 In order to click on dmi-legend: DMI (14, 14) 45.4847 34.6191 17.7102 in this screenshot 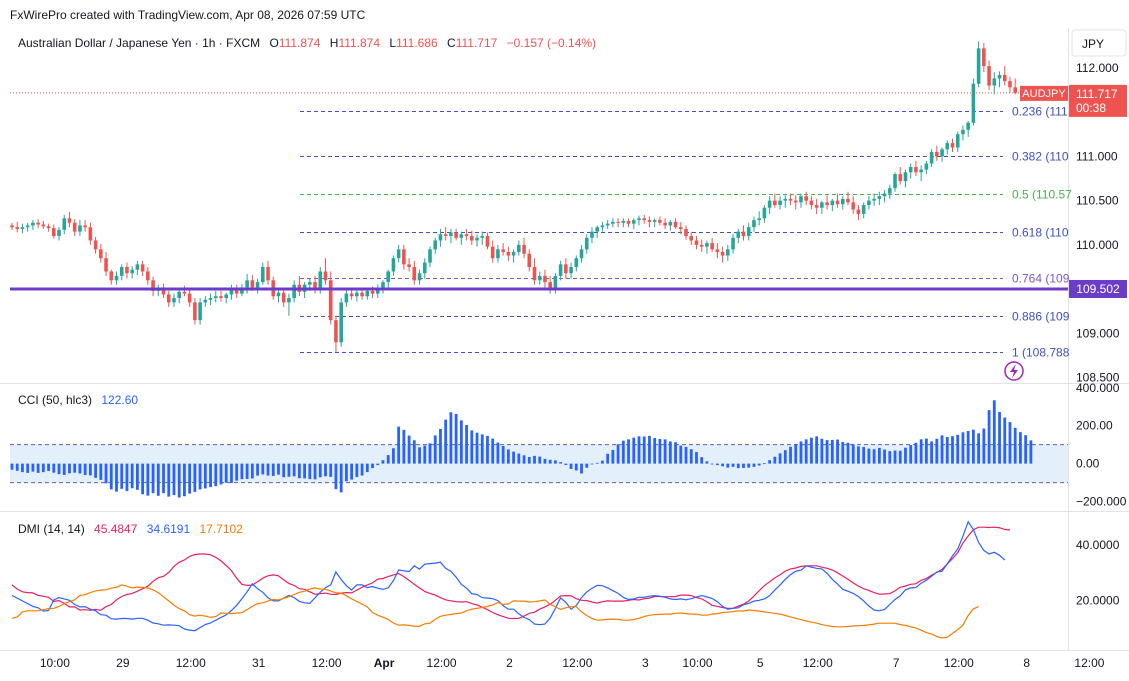, I will do `click(130, 529)`.